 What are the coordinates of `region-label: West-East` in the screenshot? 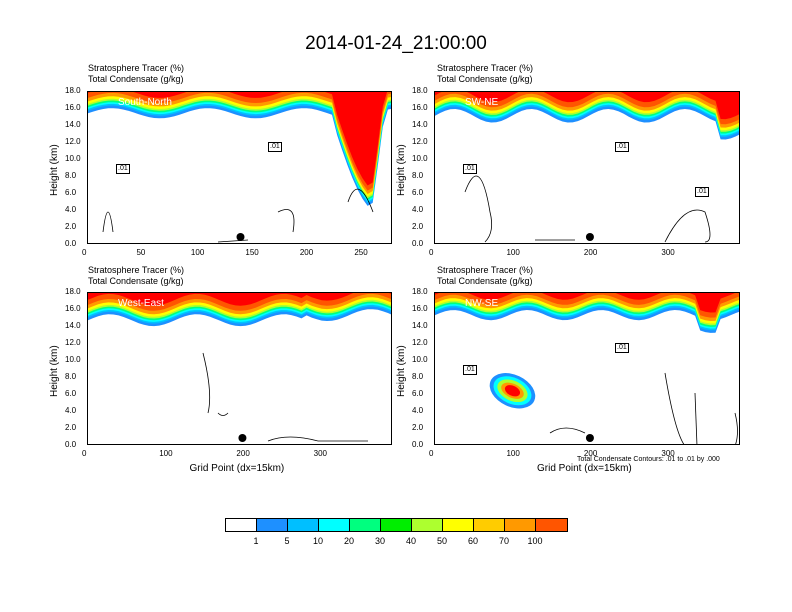 It's located at (141, 303).